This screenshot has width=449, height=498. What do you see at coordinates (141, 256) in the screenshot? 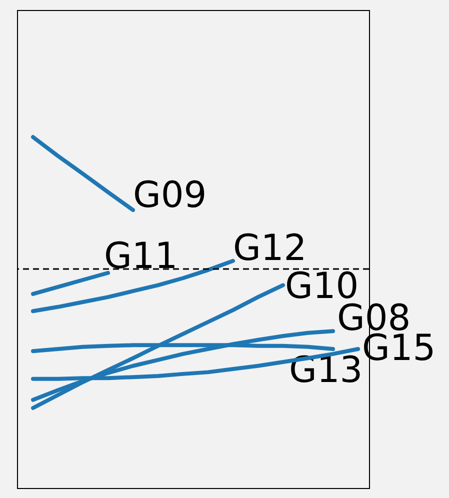
I see `series-label: G11` at bounding box center [141, 256].